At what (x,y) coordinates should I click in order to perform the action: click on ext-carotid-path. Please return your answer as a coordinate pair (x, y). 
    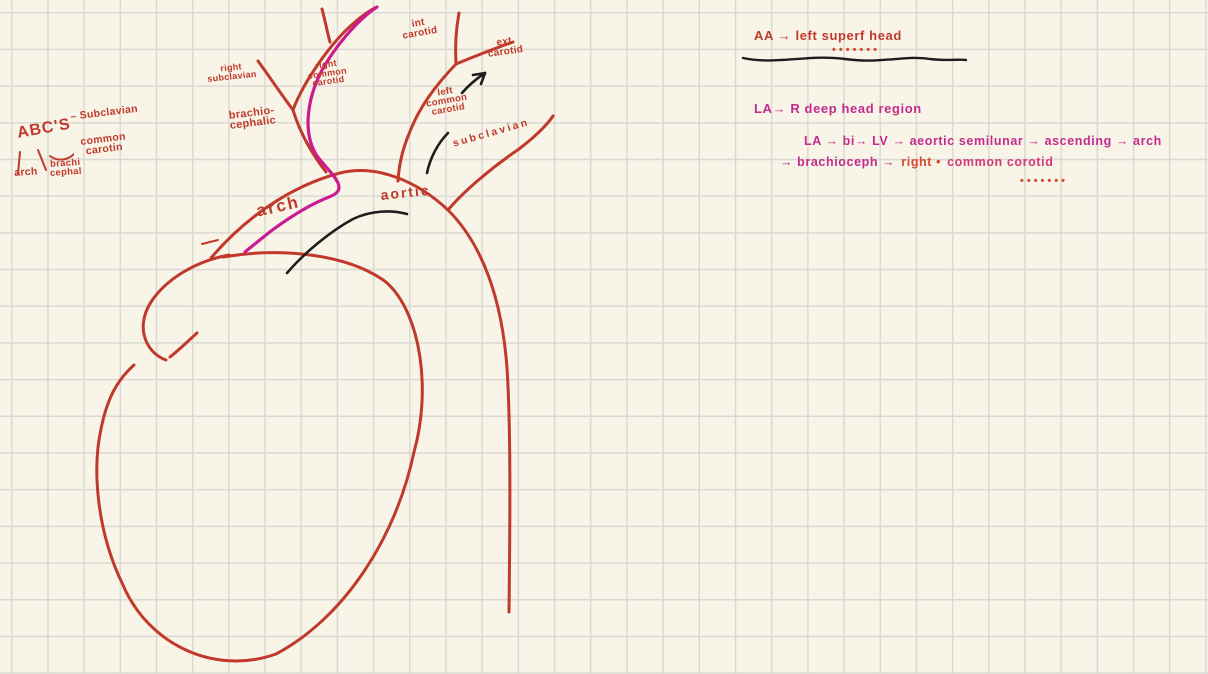
    Looking at the image, I should click on (484, 53).